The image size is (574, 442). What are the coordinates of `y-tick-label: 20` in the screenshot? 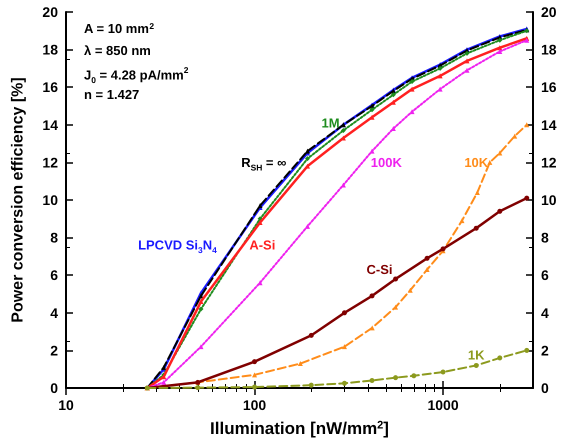 It's located at (50, 12).